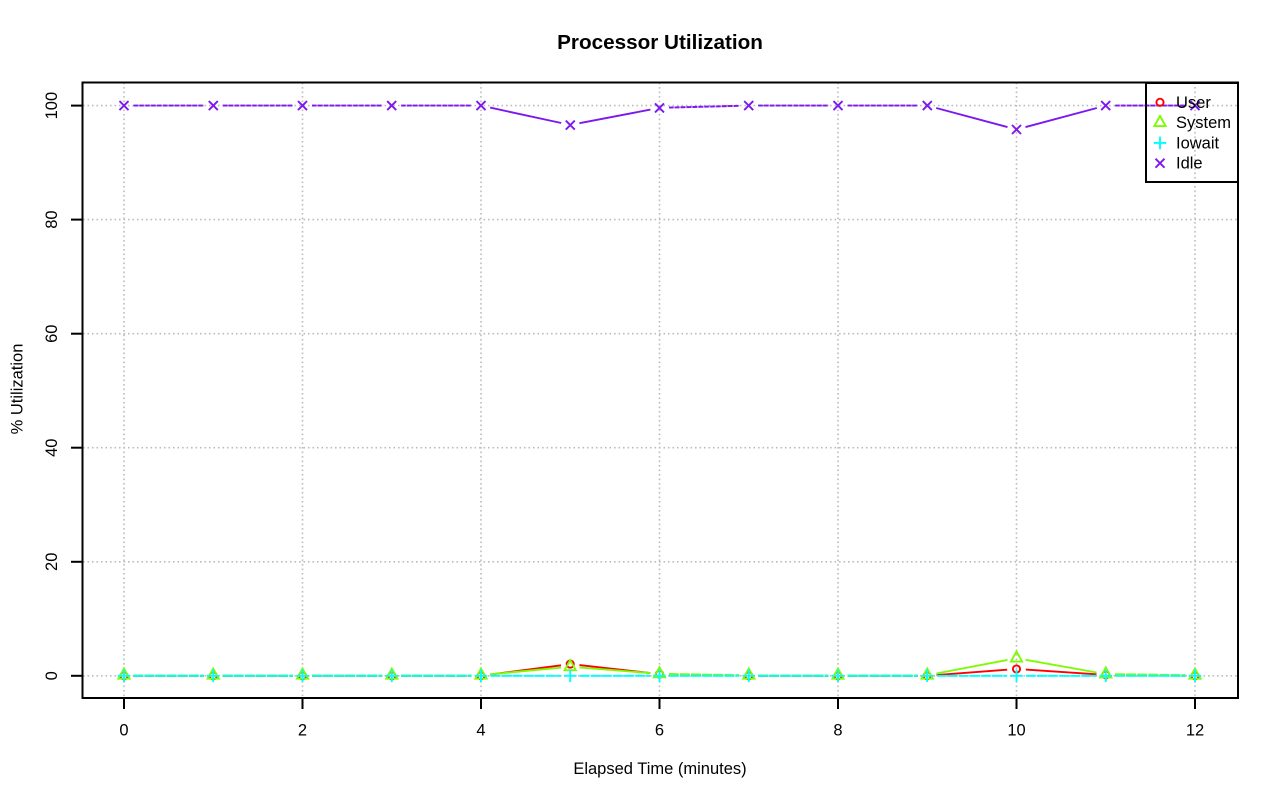 The height and width of the screenshot is (801, 1280). I want to click on svg-text: 4, so click(480, 731).